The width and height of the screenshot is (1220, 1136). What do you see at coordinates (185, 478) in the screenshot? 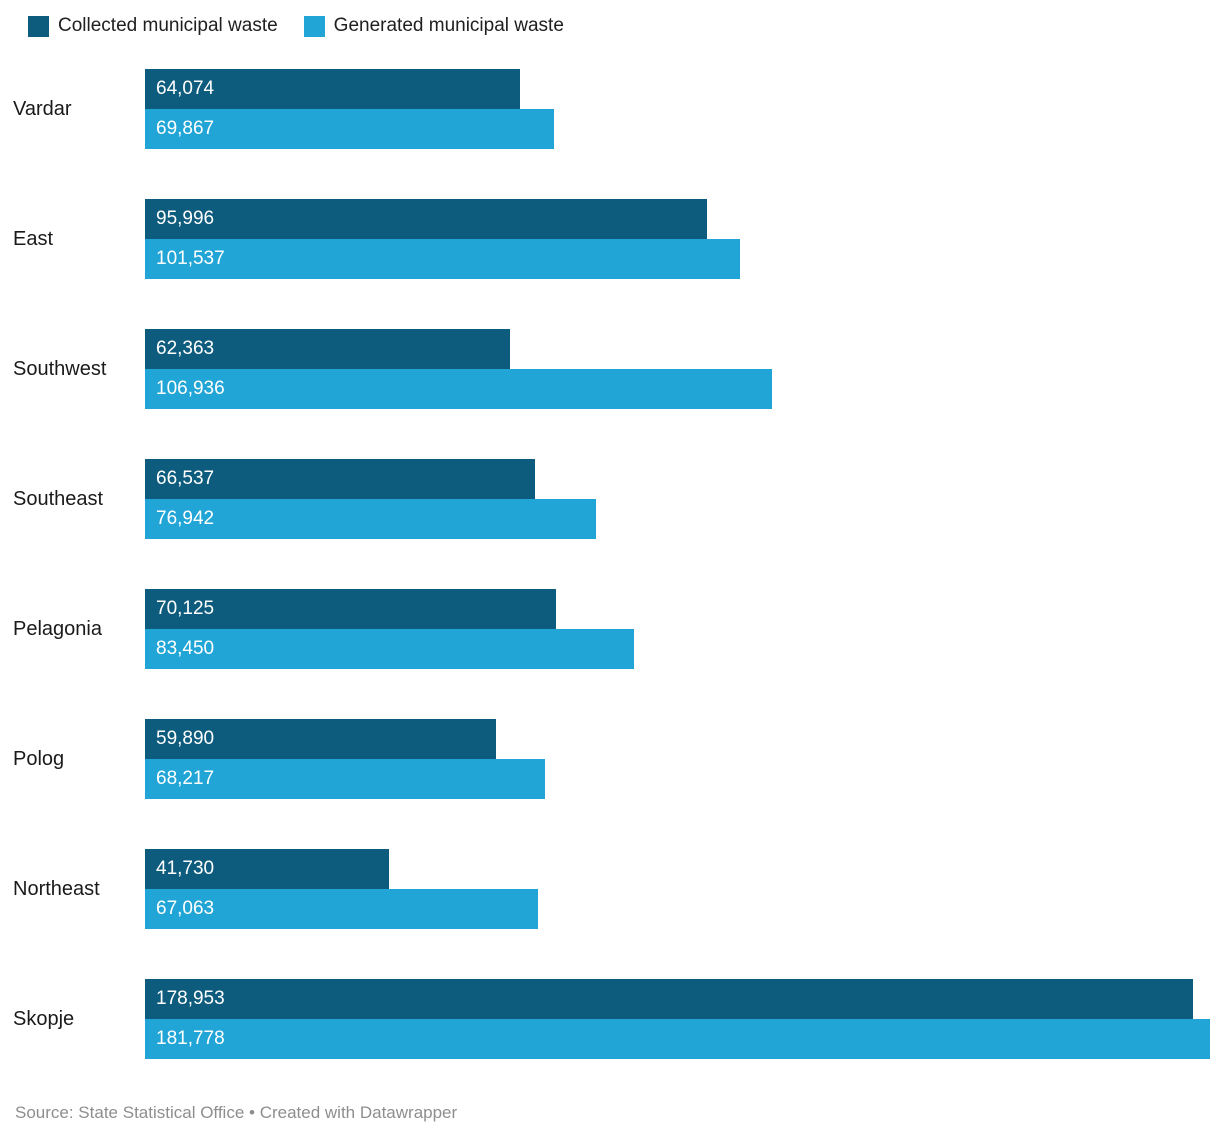
I see `bar-value-label: 66,537` at bounding box center [185, 478].